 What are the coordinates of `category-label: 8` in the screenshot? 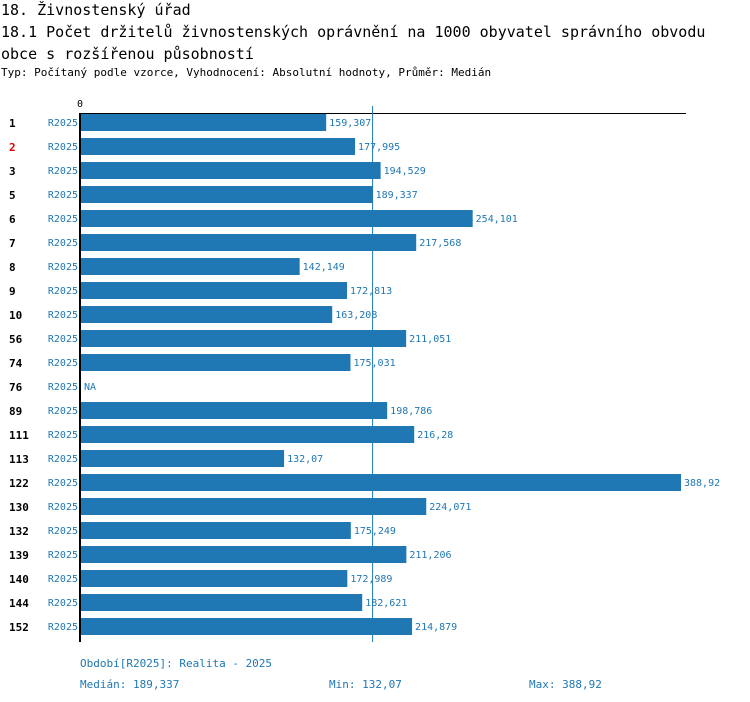 It's located at (12, 267).